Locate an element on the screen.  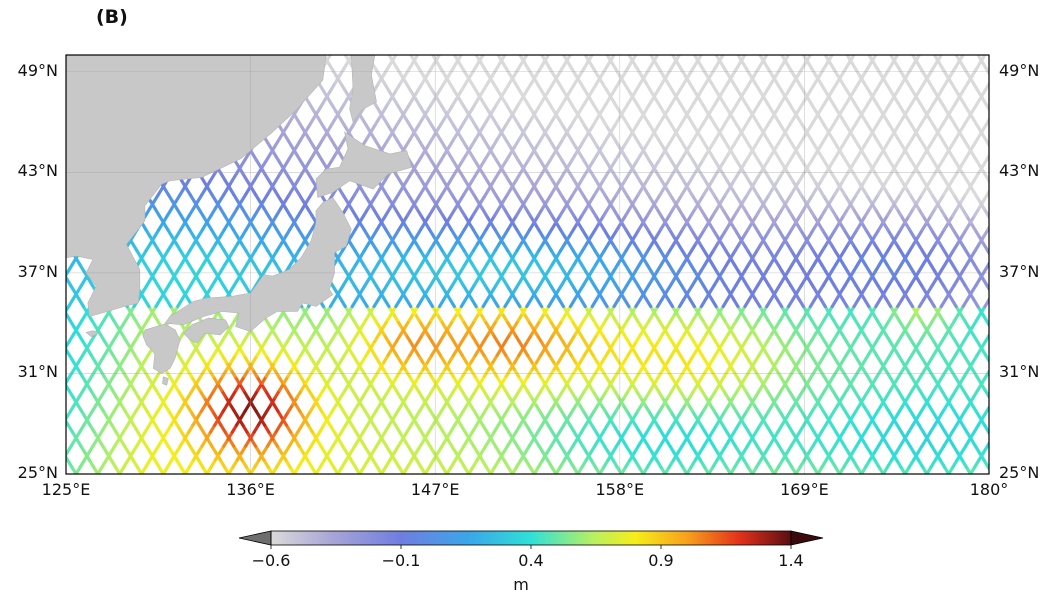
lat-tick-label-right: 31°N is located at coordinates (1019, 372).